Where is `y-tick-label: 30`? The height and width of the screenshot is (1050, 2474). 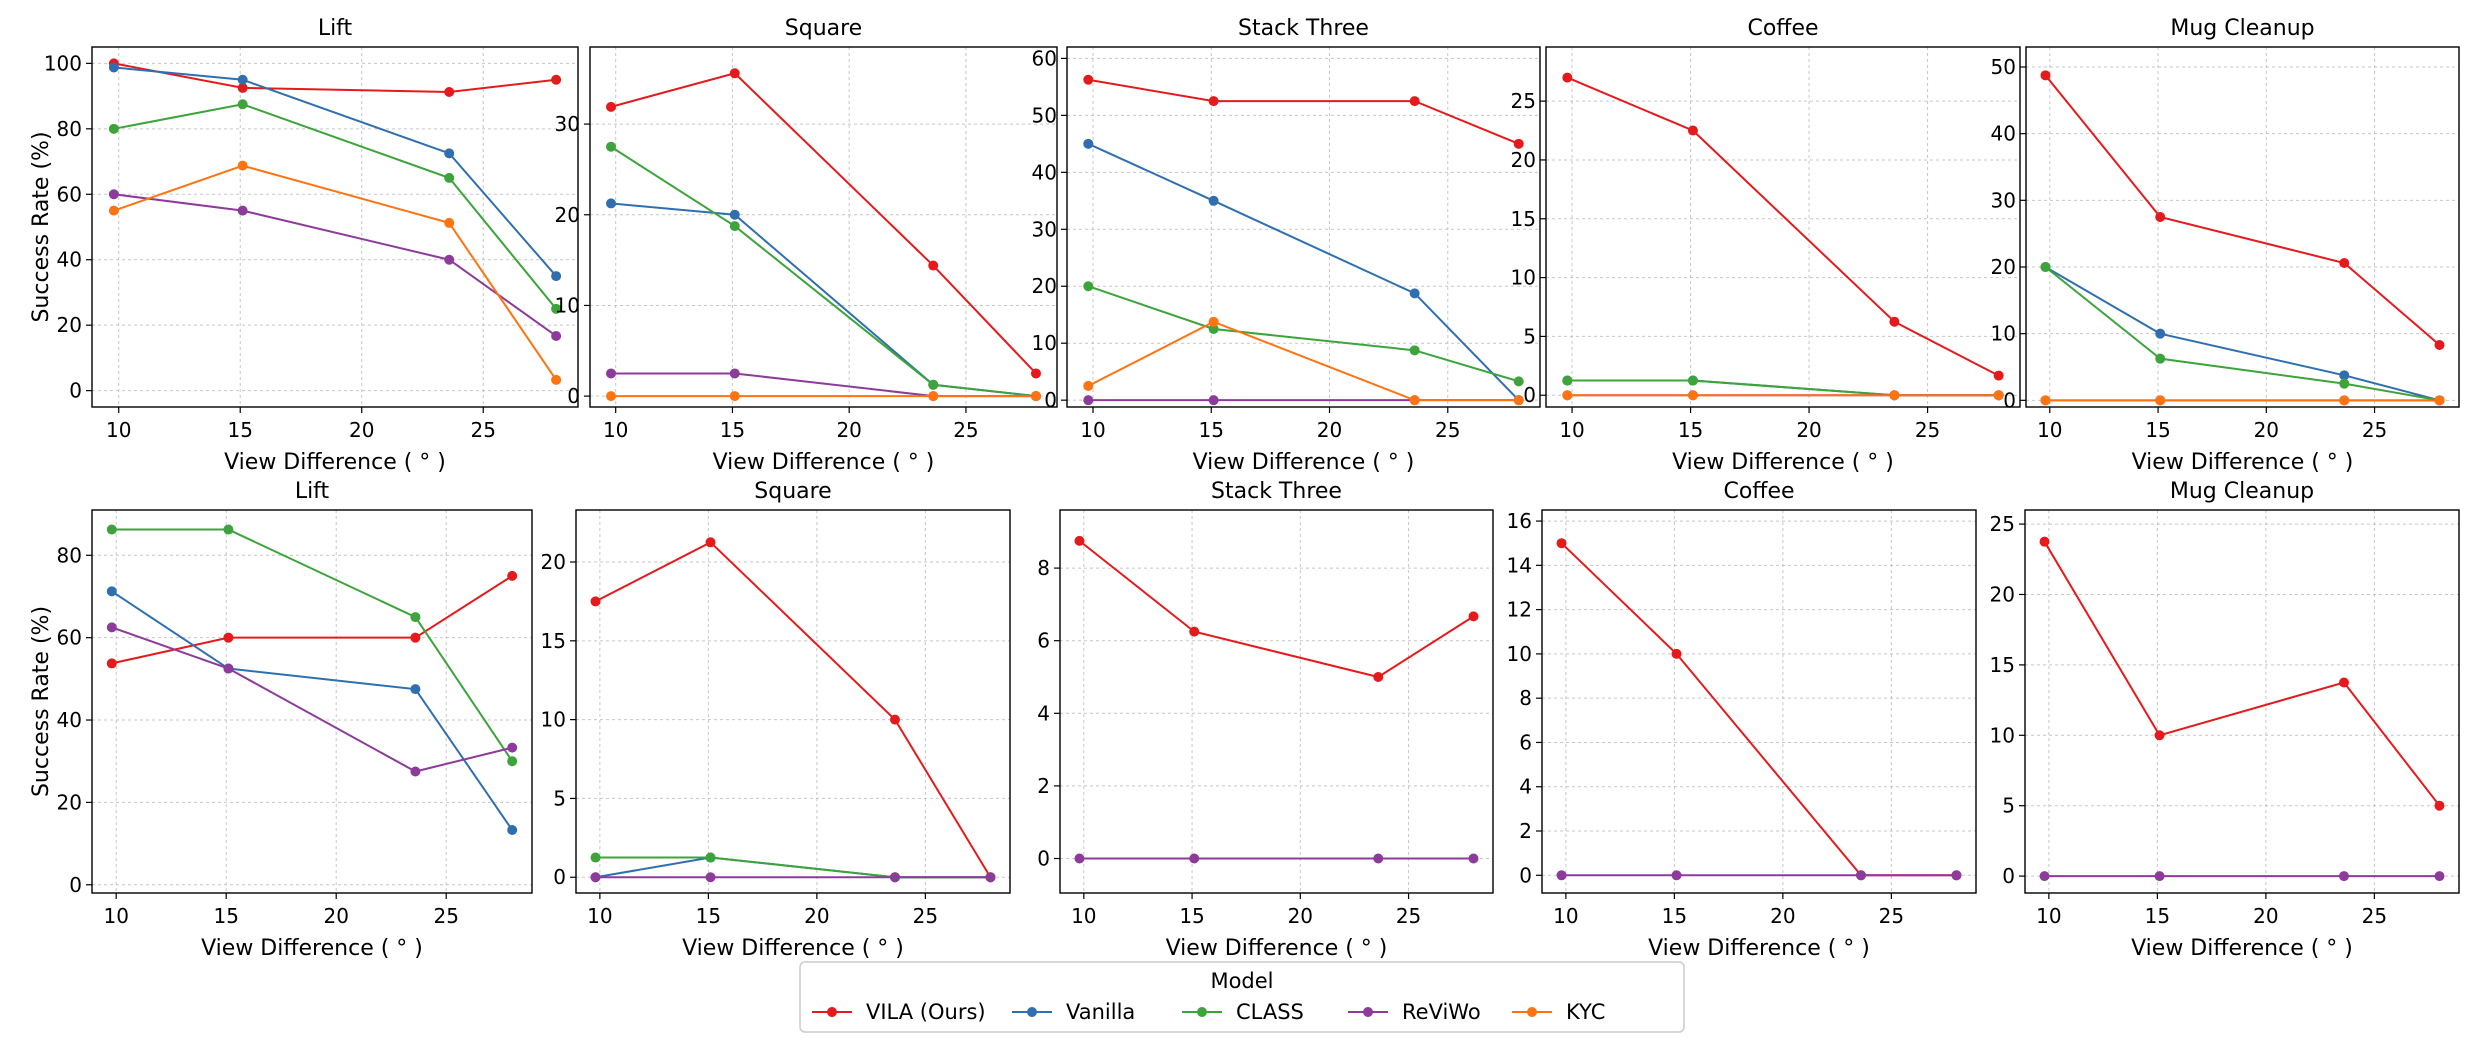
y-tick-label: 30 is located at coordinates (1044, 229).